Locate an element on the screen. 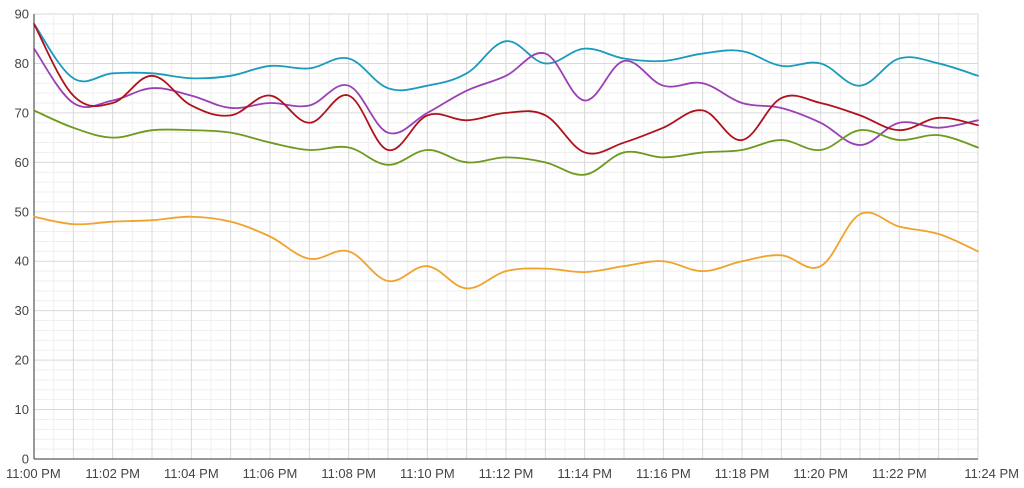 Image resolution: width=1024 pixels, height=488 pixels. x-tick-label: 11:06 PM is located at coordinates (270, 473).